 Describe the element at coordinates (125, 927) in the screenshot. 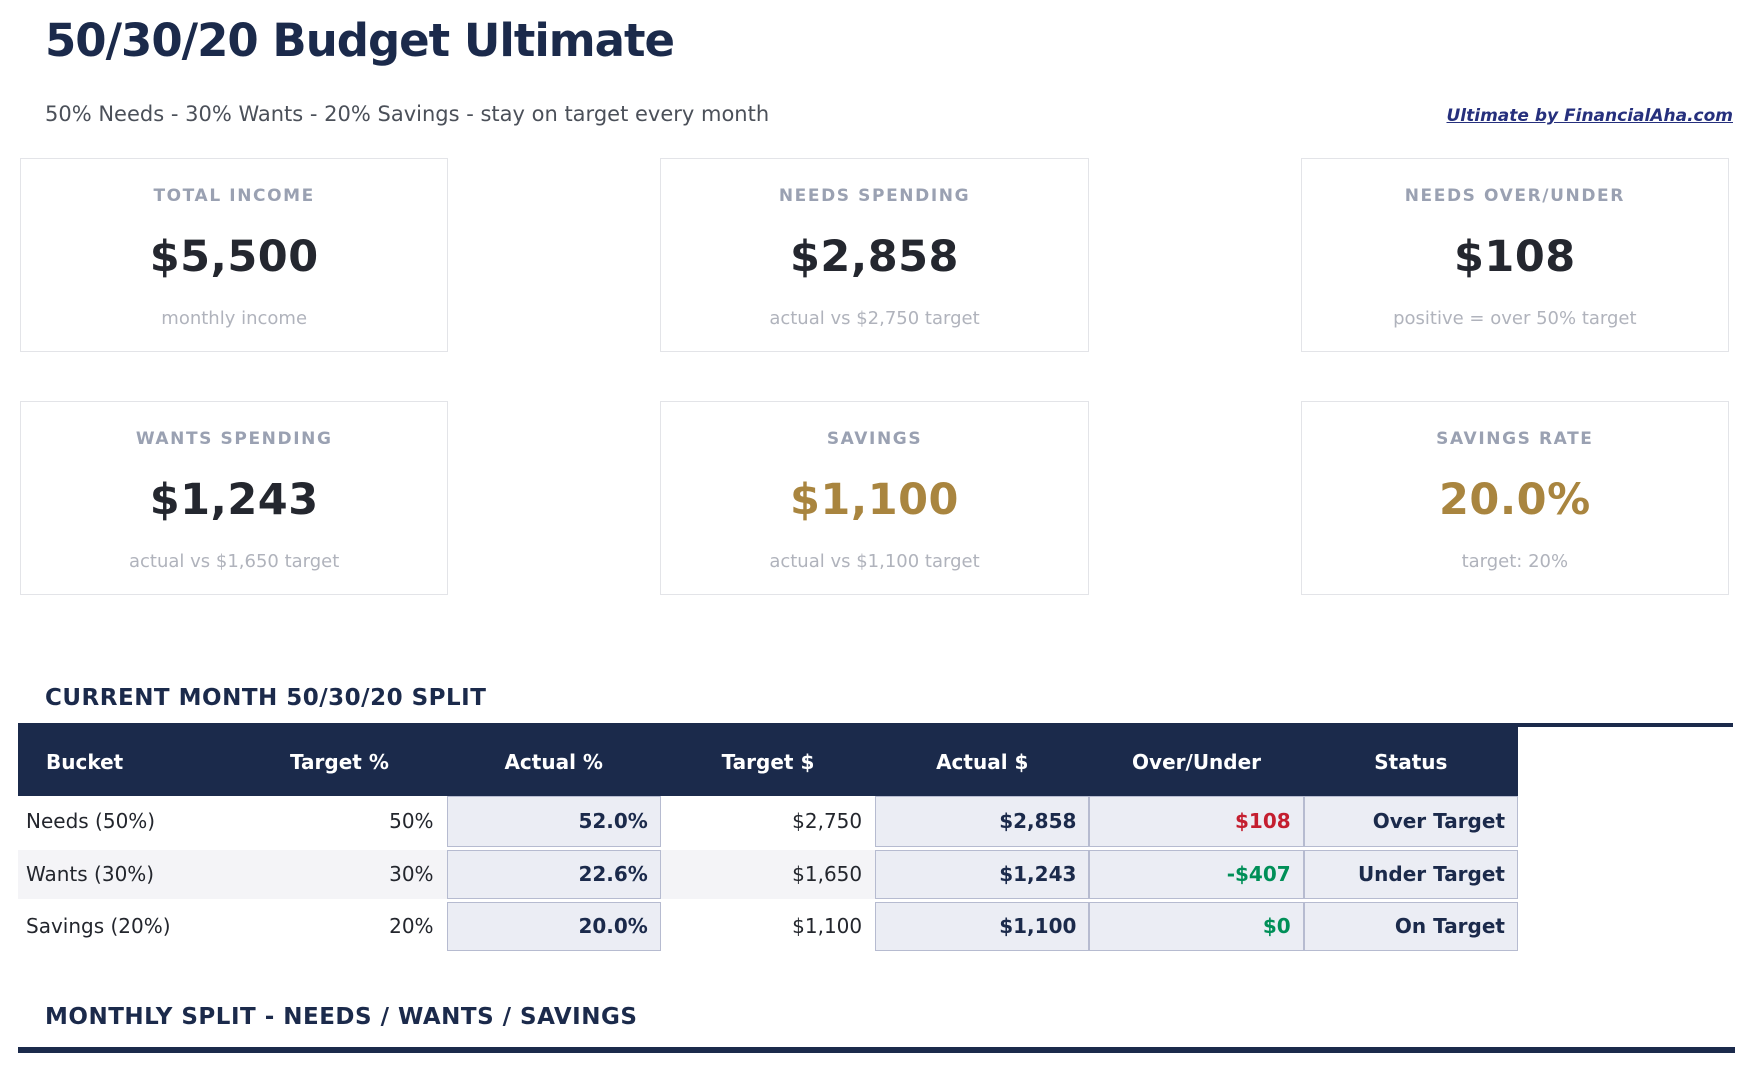

I see `cell-bucket: Savings (20%)` at that location.